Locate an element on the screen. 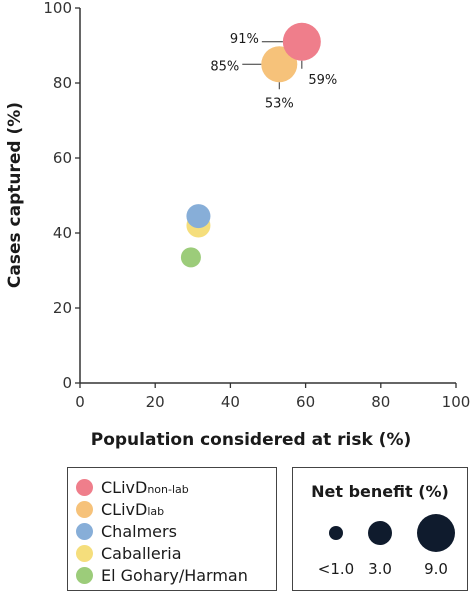  legend-item-clivd-non-lab: CLivDnon-lab is located at coordinates (132, 487).